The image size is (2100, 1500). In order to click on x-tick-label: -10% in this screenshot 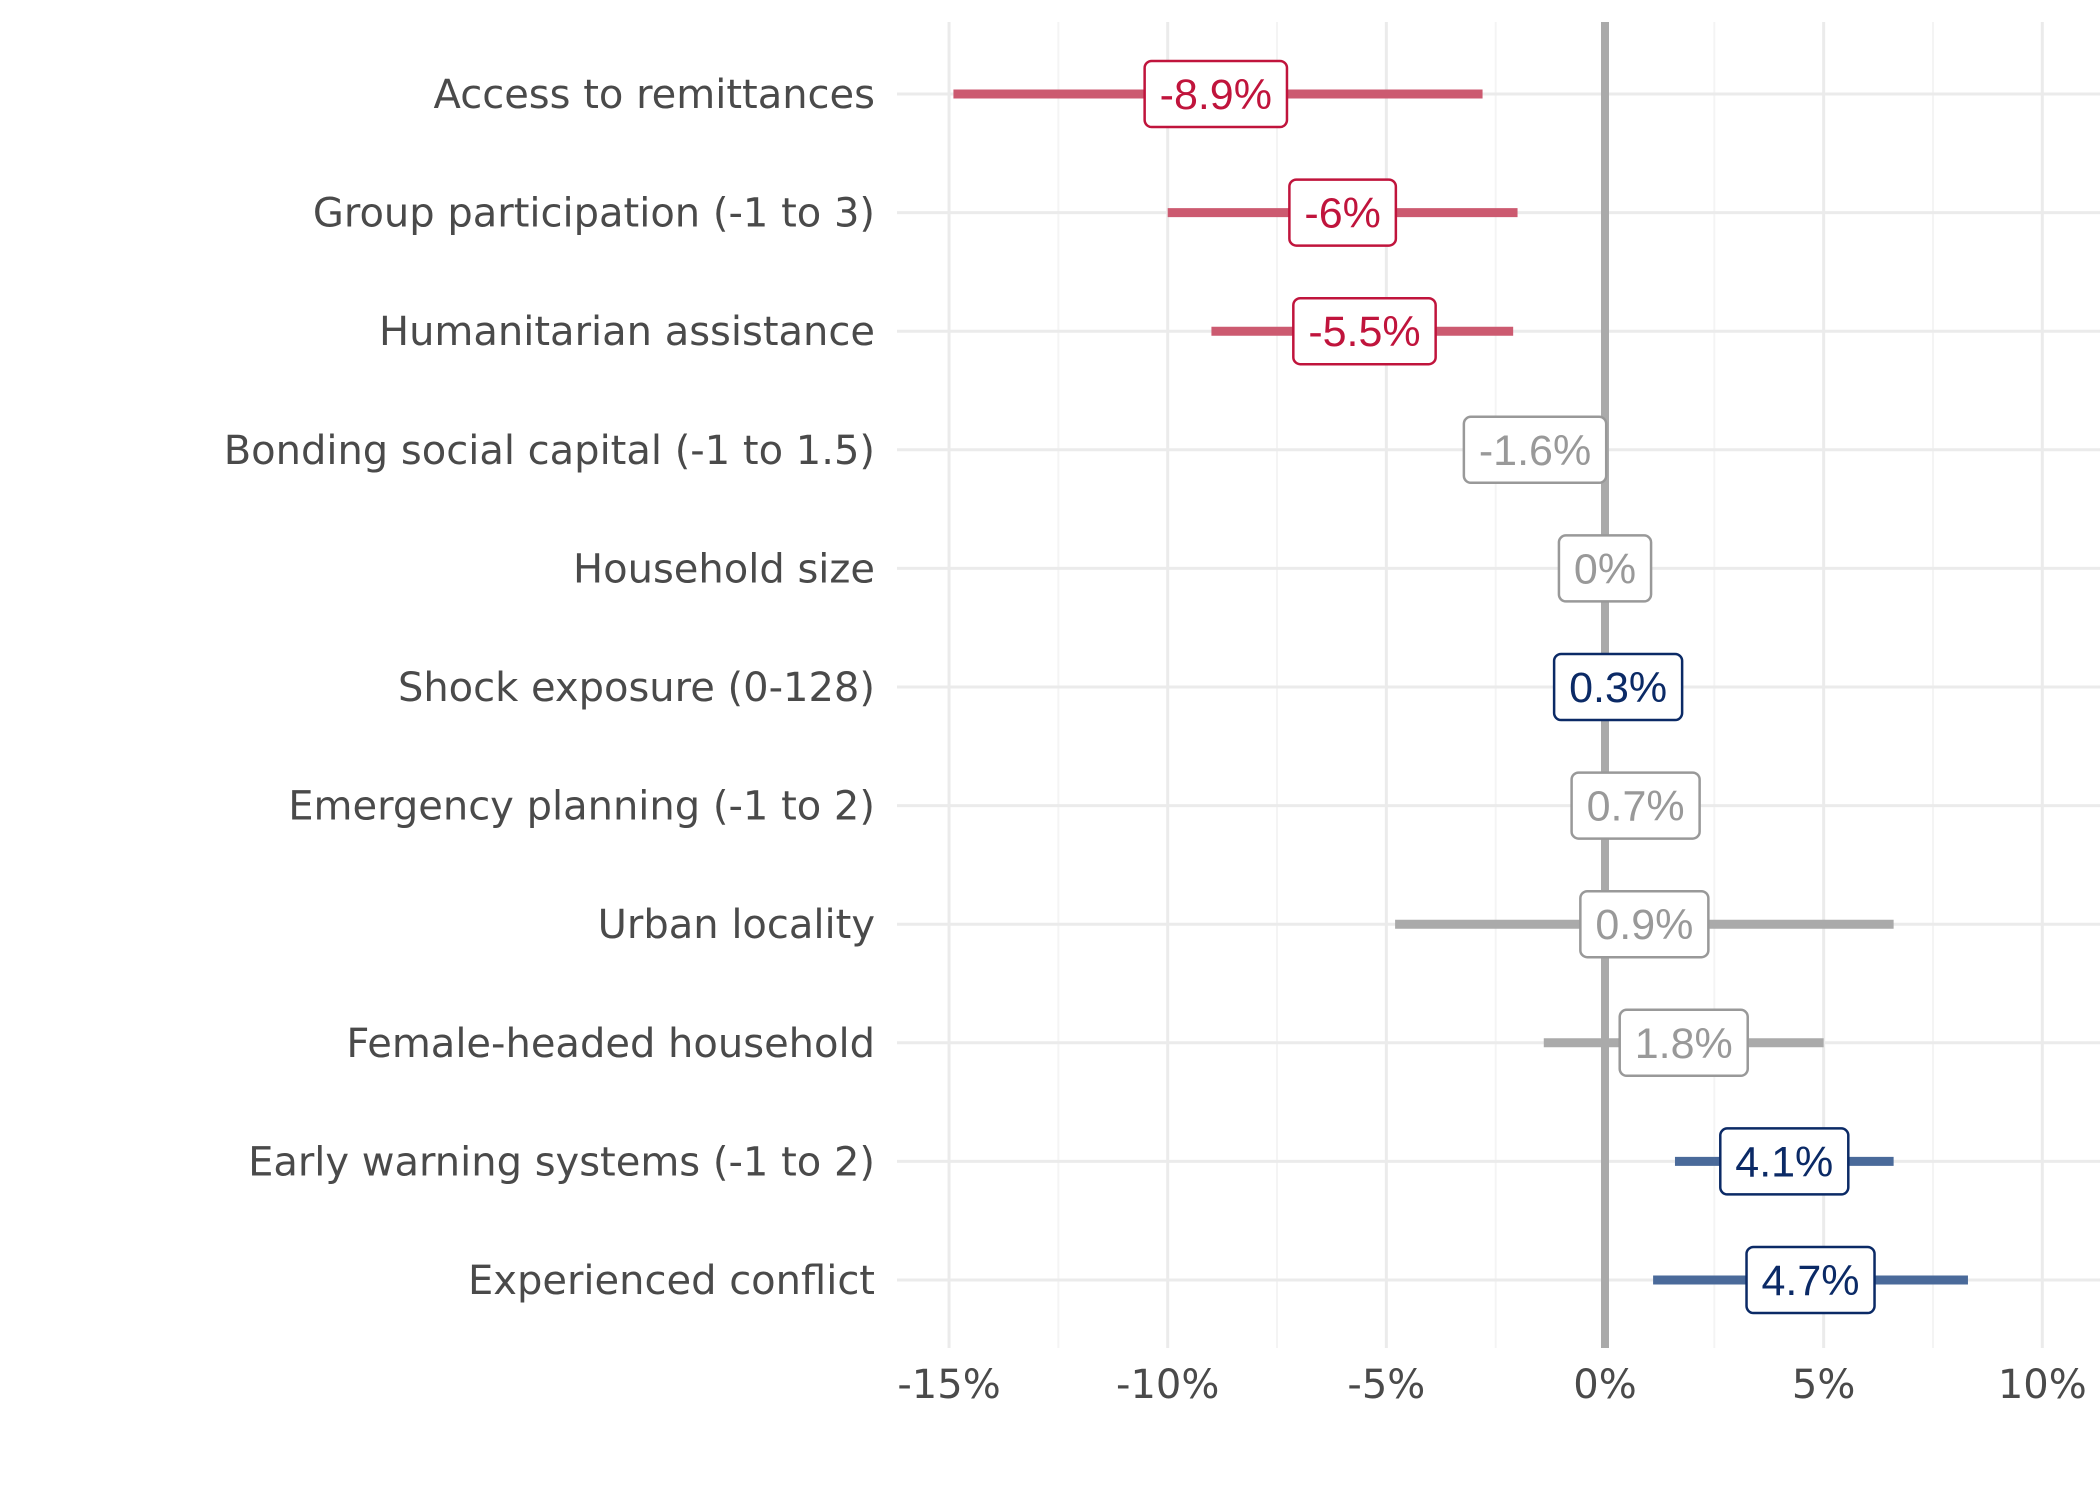, I will do `click(1167, 1385)`.